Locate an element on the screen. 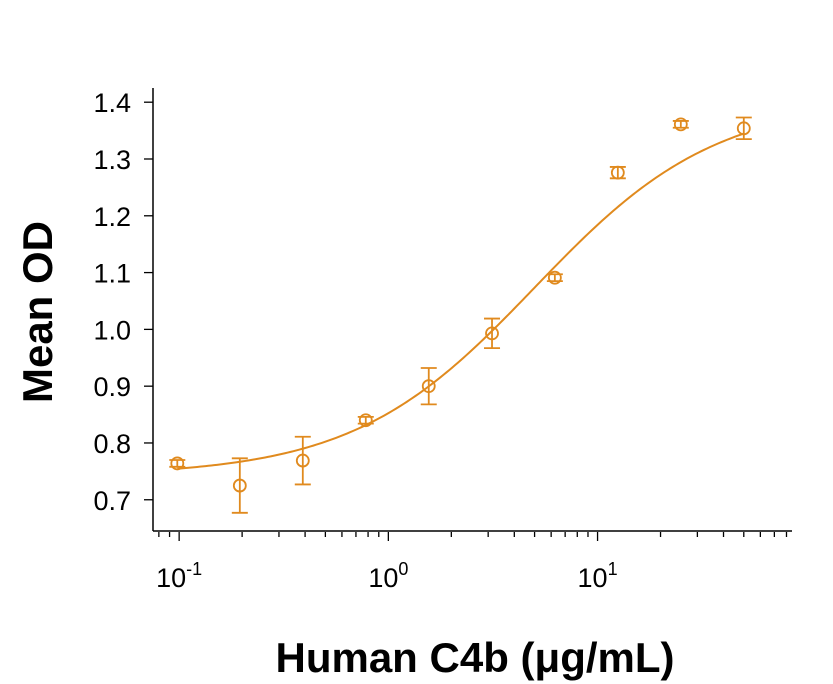 The width and height of the screenshot is (833, 684). x-tick-label-exponent: 0 is located at coordinates (403, 569).